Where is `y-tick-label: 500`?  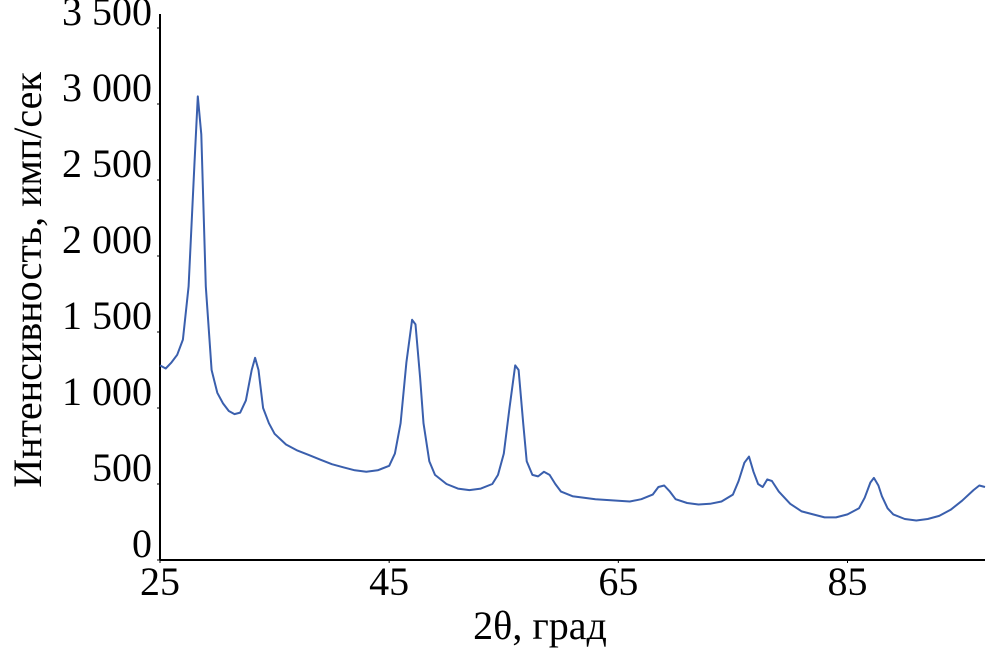 y-tick-label: 500 is located at coordinates (122, 467).